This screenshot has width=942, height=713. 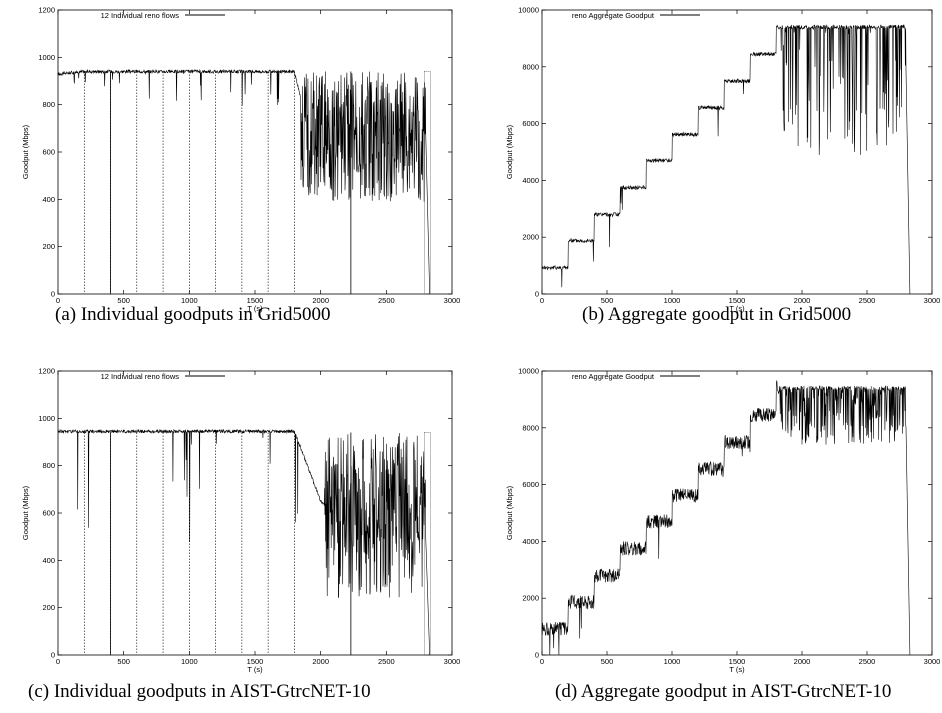 What do you see at coordinates (723, 691) in the screenshot?
I see `panel-caption: (d) Aggregate goodput in AIST-GtrcNET-10` at bounding box center [723, 691].